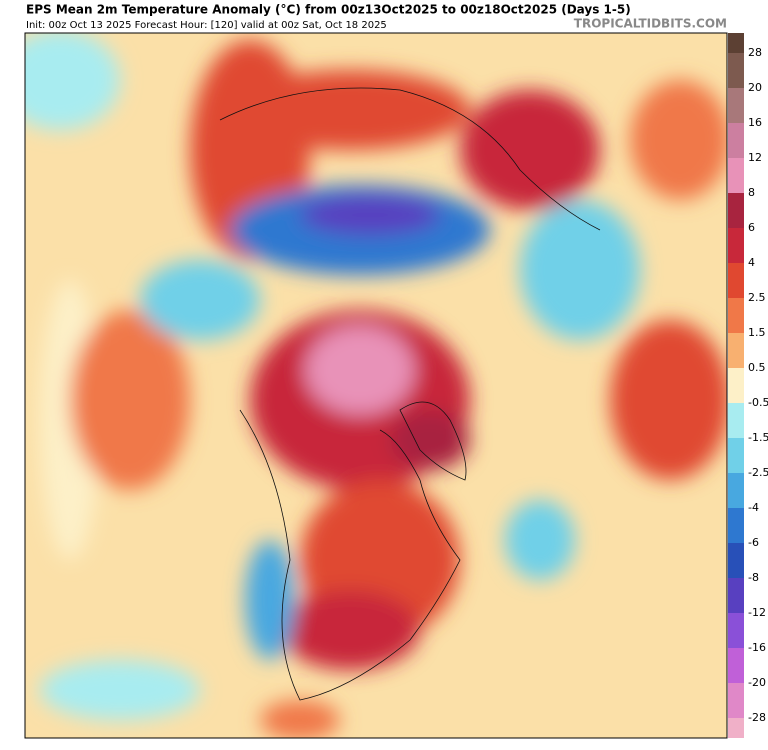 The image size is (768, 750). I want to click on colorbar-label: -2.5, so click(758, 472).